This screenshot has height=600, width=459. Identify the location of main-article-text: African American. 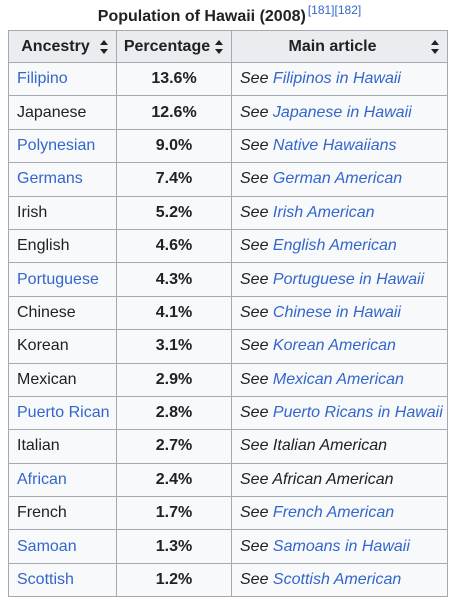
(333, 479).